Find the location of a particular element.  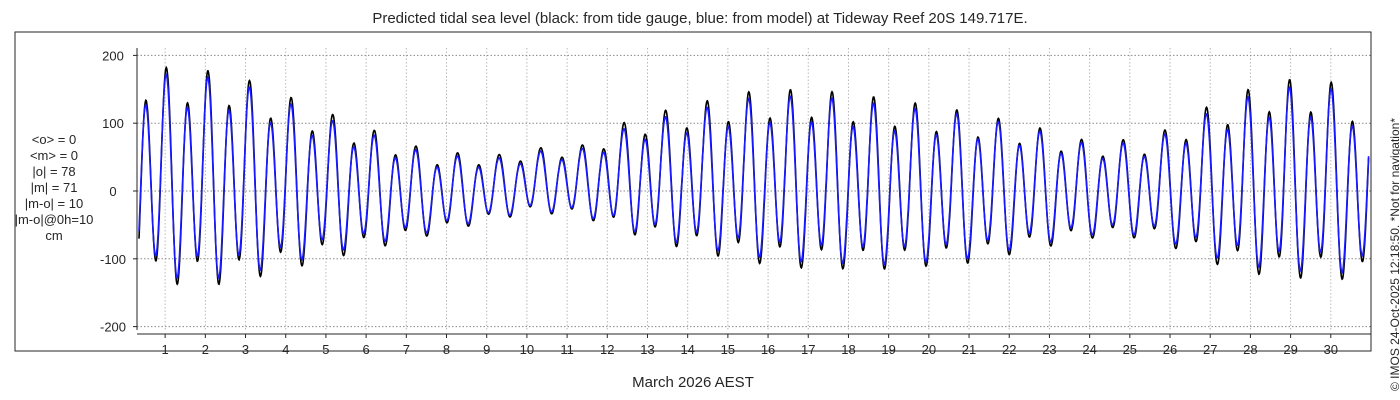

x-tick-label: 13 is located at coordinates (647, 349).